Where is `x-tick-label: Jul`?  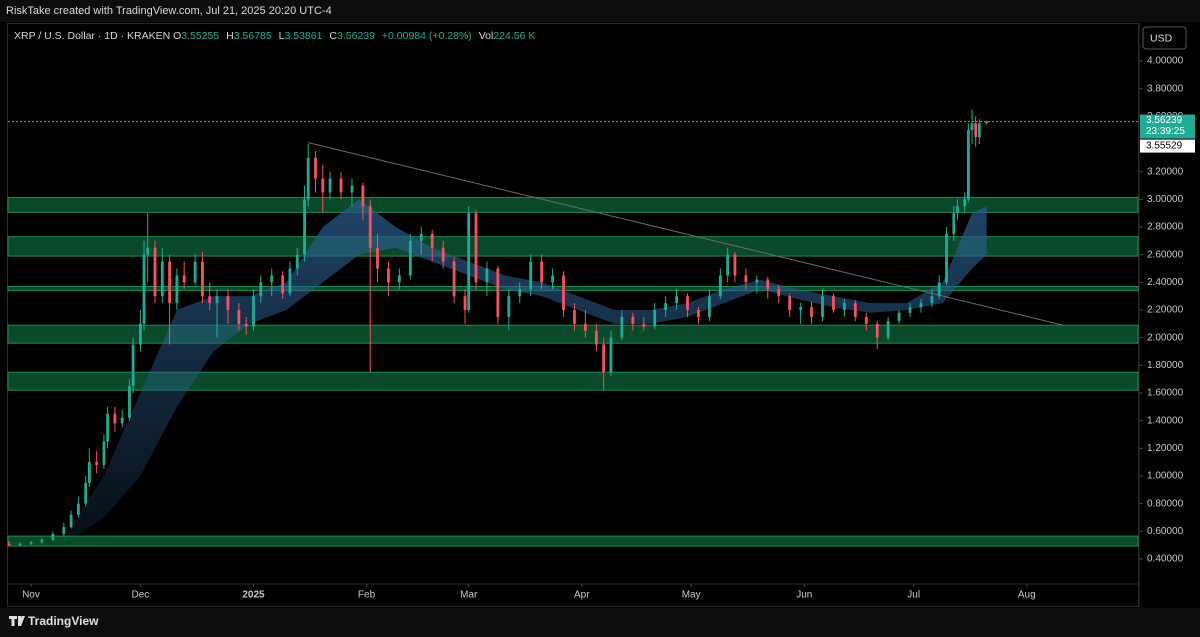
x-tick-label: Jul is located at coordinates (913, 595).